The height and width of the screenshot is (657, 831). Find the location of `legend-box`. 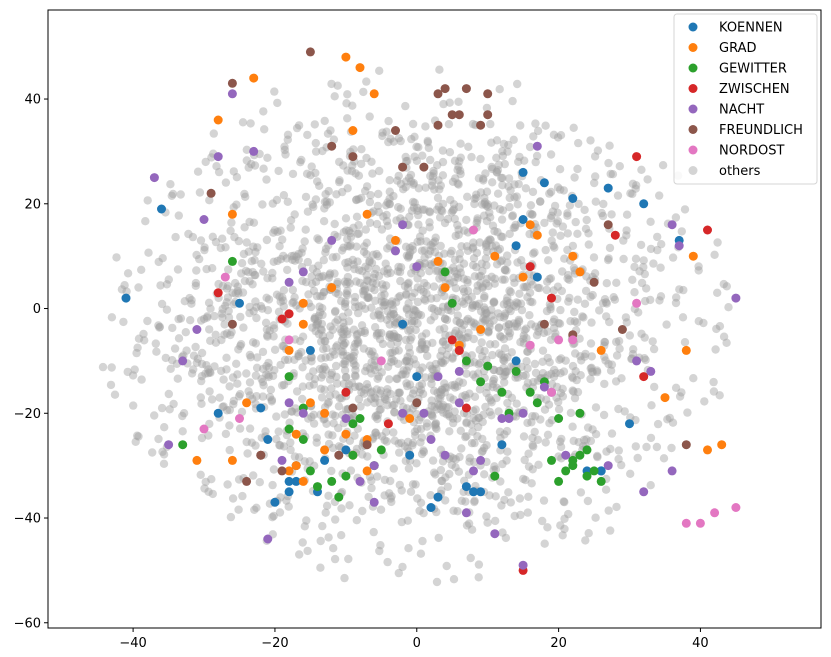

legend-box is located at coordinates (745, 99).